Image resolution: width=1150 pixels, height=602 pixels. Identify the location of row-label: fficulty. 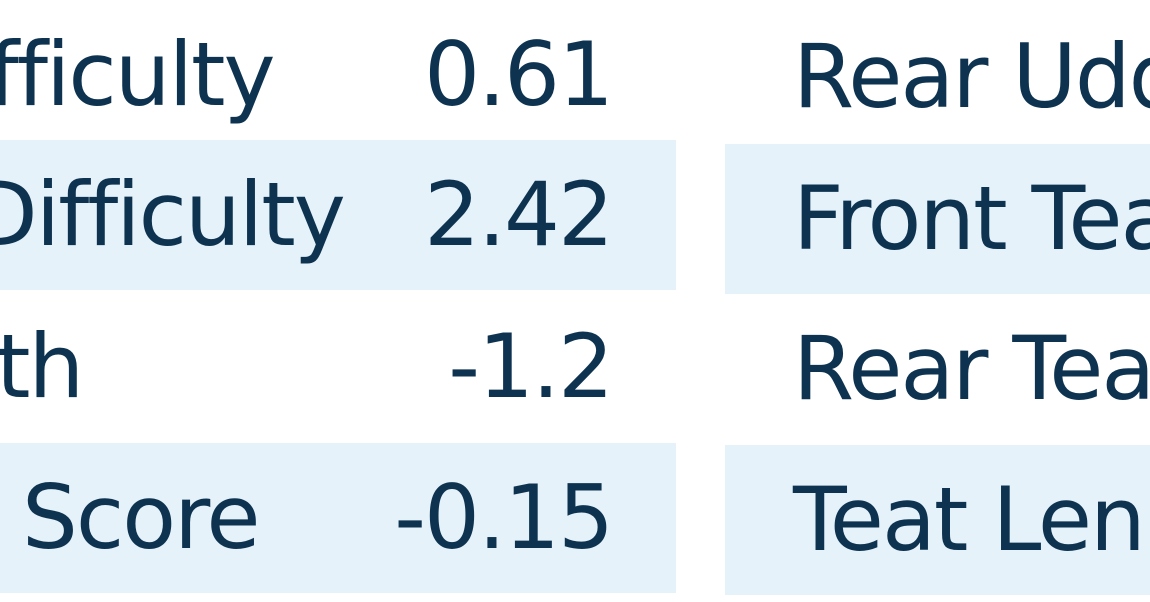
(138, 74).